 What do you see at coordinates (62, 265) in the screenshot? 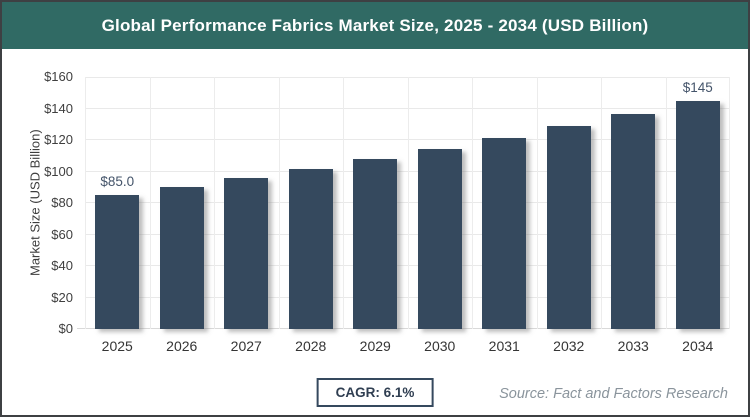
I see `y-axis-tick-label: $40` at bounding box center [62, 265].